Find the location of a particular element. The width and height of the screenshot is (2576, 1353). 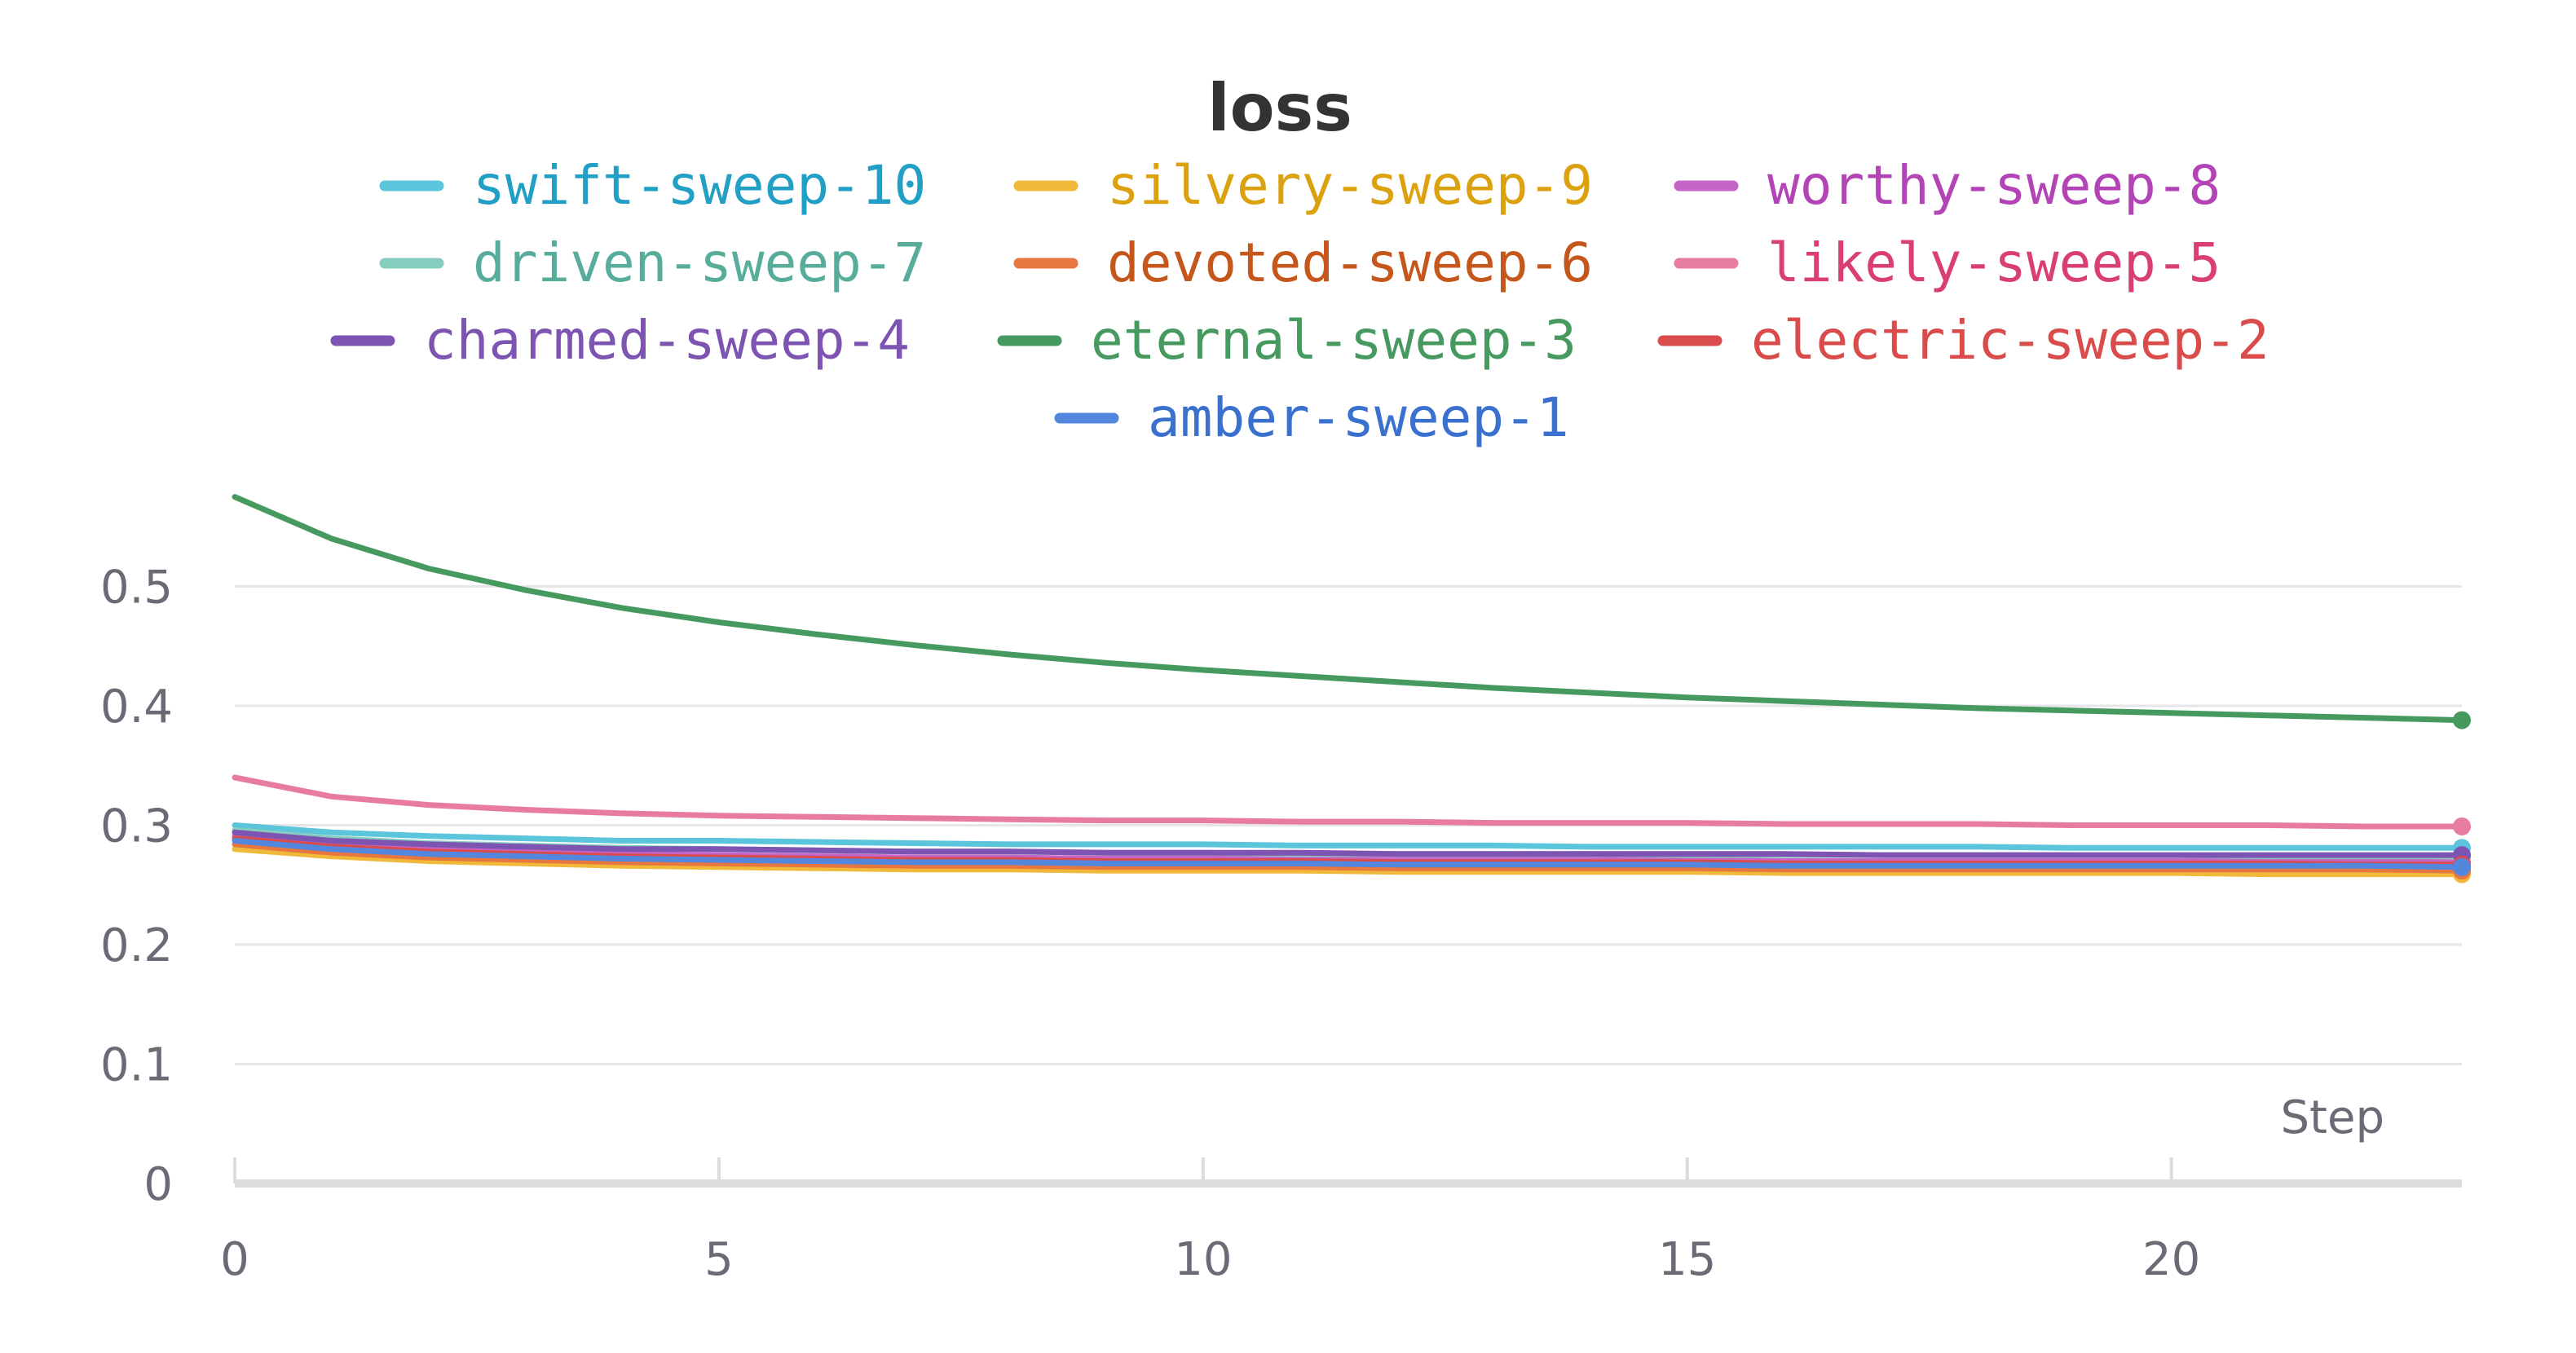

legend-label-driven-sweep-7: driven-sweep-7 is located at coordinates (699, 262).